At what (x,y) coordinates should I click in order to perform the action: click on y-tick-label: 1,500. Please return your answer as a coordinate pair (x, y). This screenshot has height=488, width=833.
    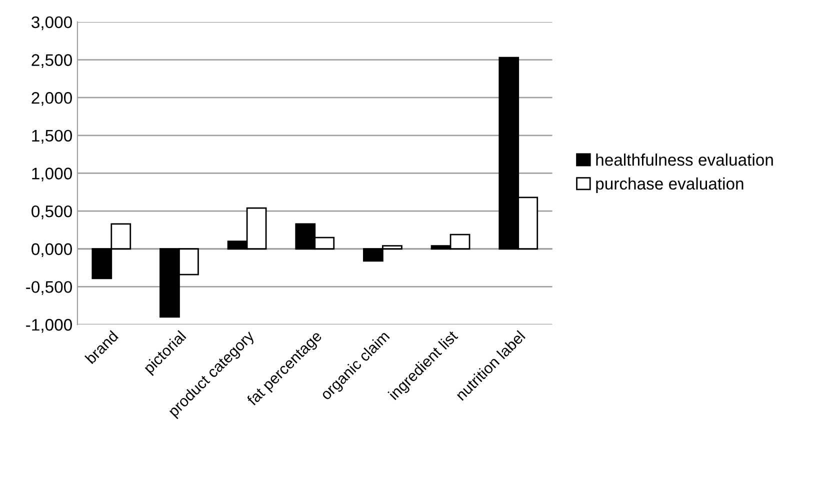
    Looking at the image, I should click on (52, 137).